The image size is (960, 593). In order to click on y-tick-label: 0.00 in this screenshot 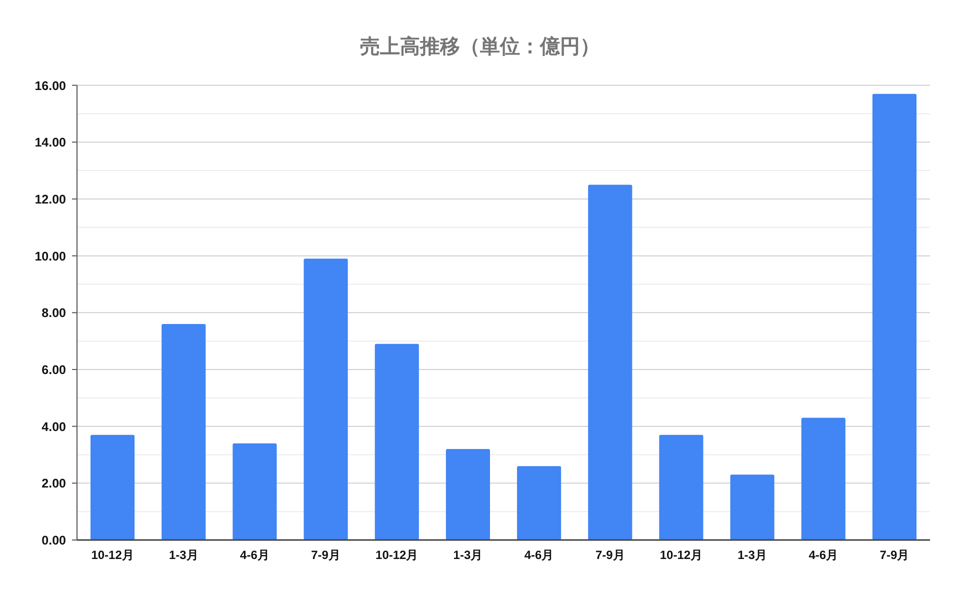, I will do `click(54, 541)`.